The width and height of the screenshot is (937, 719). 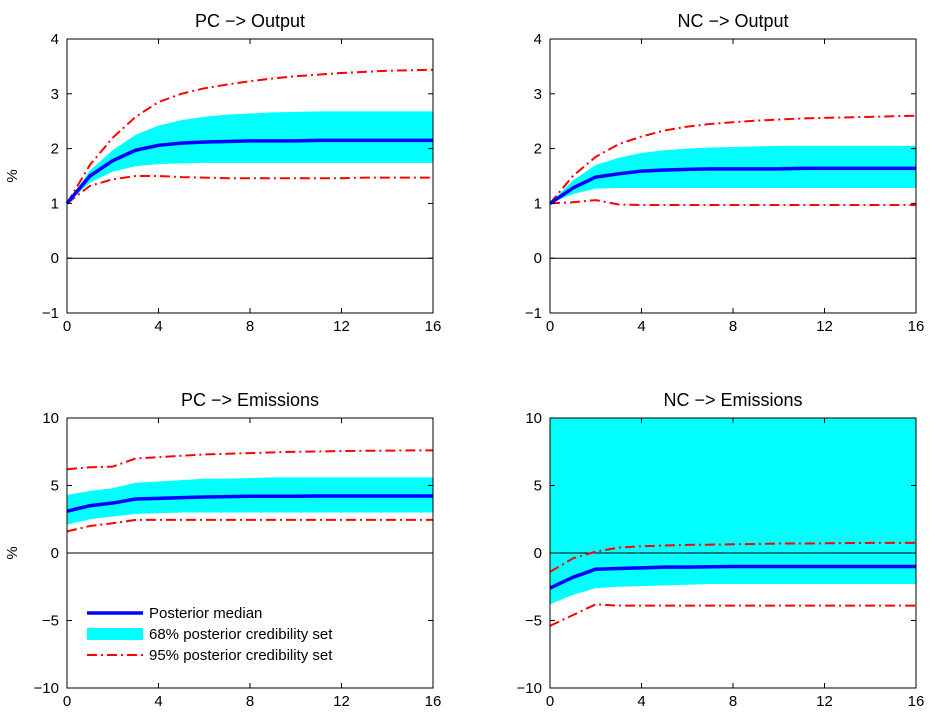 What do you see at coordinates (732, 400) in the screenshot?
I see `panel-title: NC −> Emissions` at bounding box center [732, 400].